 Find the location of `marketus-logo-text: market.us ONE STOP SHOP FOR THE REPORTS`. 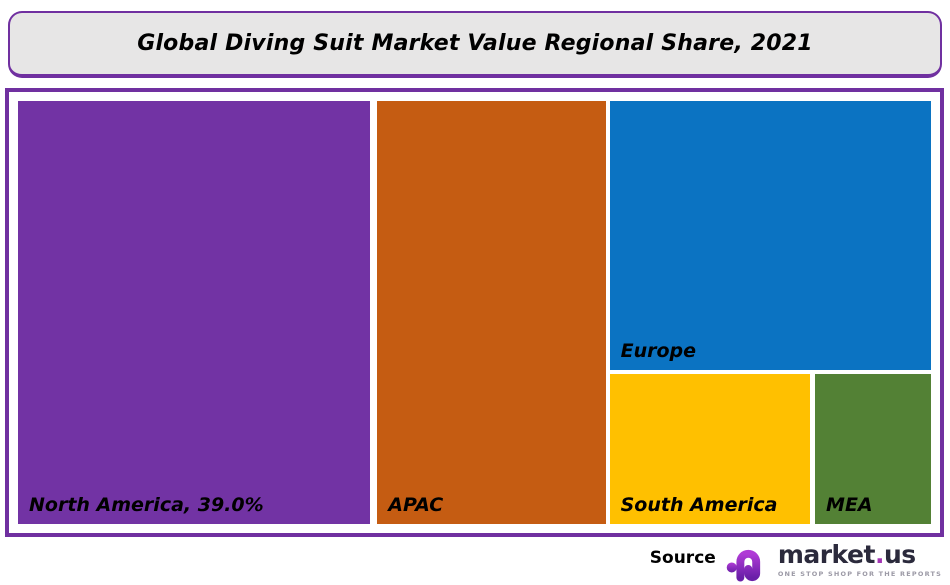

marketus-logo-text: market.us ONE STOP SHOP FOR THE REPORTS is located at coordinates (860, 560).